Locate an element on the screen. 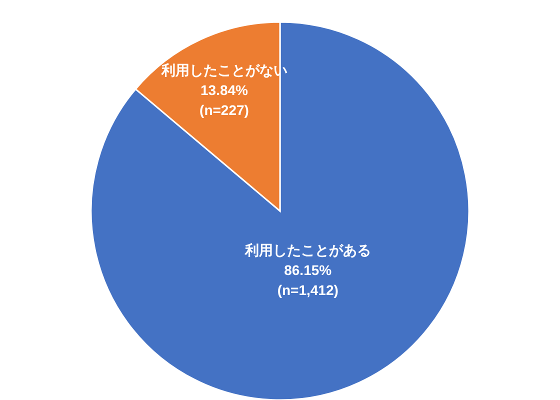  data-label: 86.15% (n=1,412) is located at coordinates (307, 280).